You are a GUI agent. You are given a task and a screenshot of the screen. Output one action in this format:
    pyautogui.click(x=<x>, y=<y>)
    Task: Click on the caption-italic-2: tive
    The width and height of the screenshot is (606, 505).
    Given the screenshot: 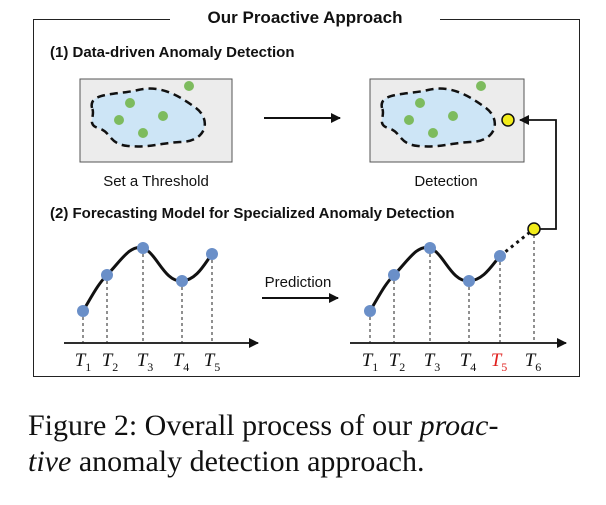 What is the action you would take?
    pyautogui.click(x=50, y=461)
    